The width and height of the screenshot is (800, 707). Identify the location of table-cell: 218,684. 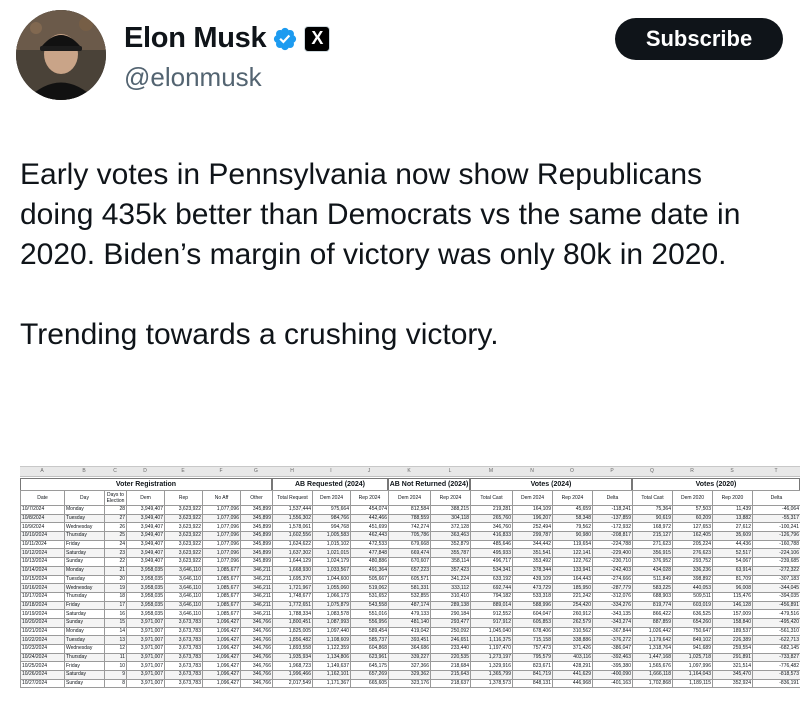
(451, 666).